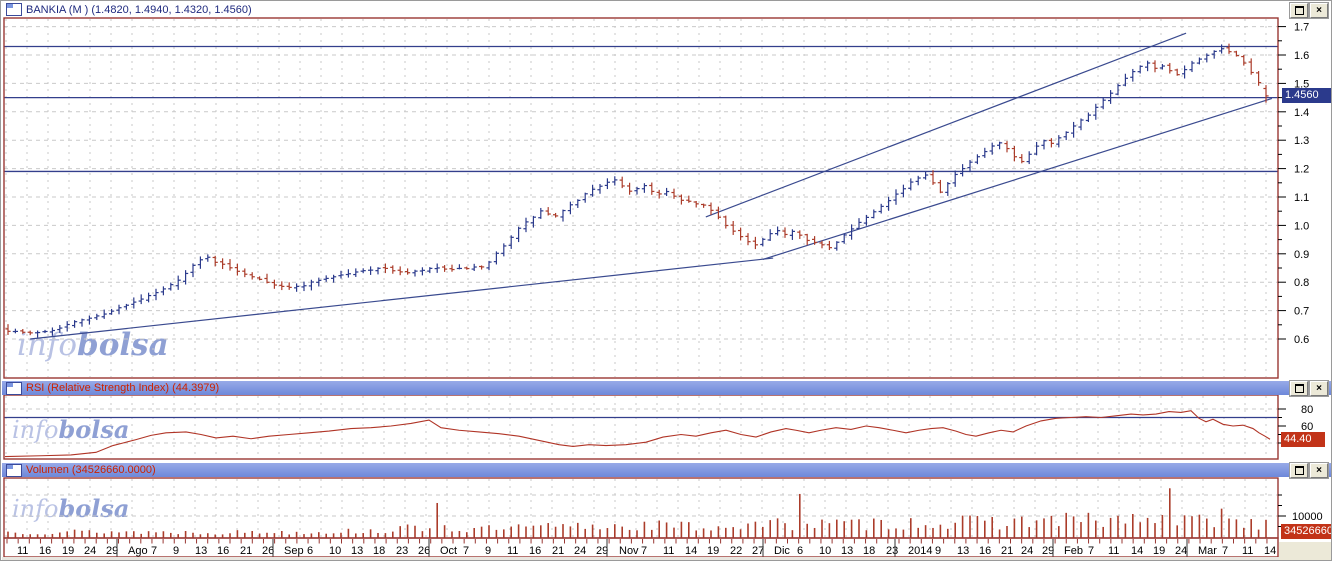  I want to click on volume-value-tag: 34526660, so click(1306, 531).